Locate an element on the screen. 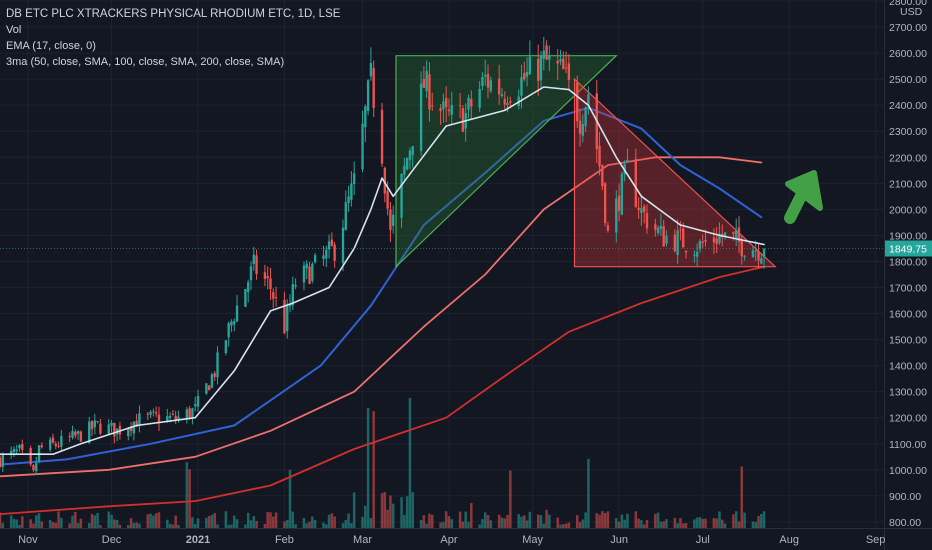  price-tick-label: 1300.00 is located at coordinates (908, 393).